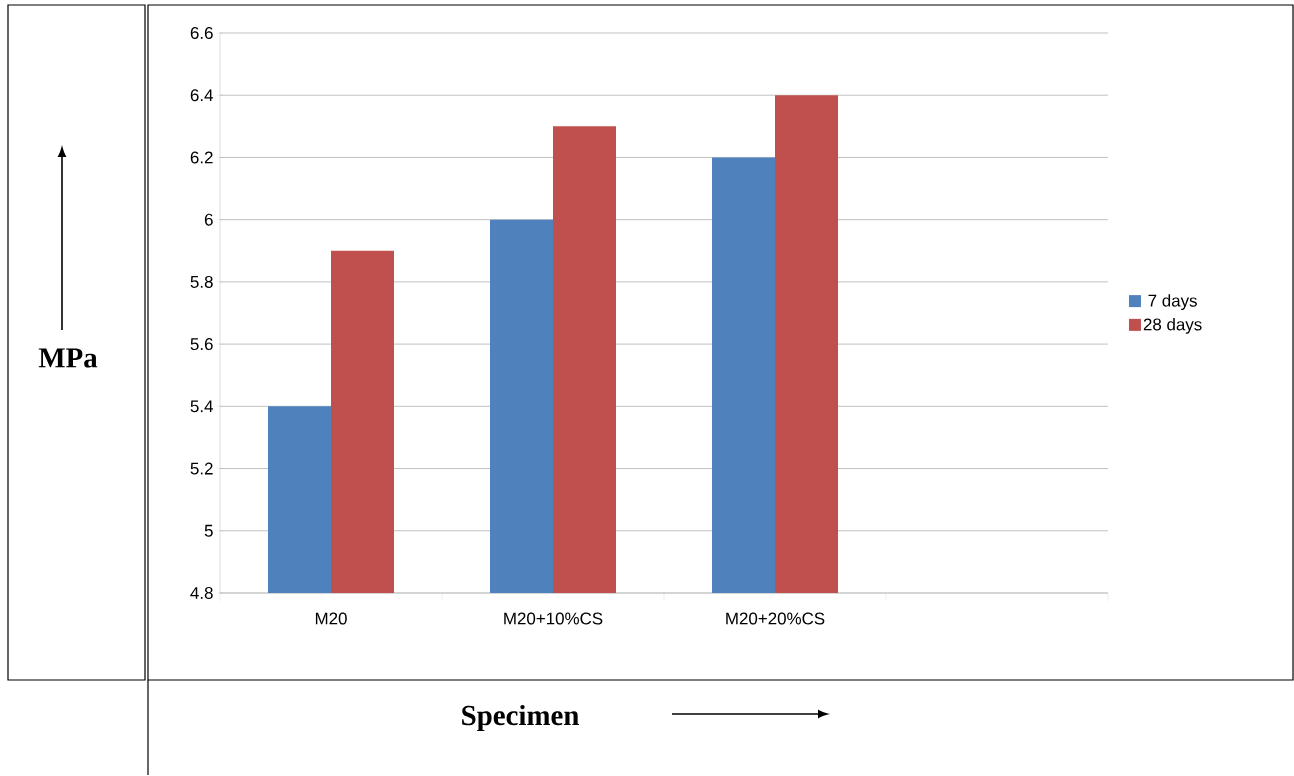  Describe the element at coordinates (68, 358) in the screenshot. I see `y-axis-title: MPa` at that location.